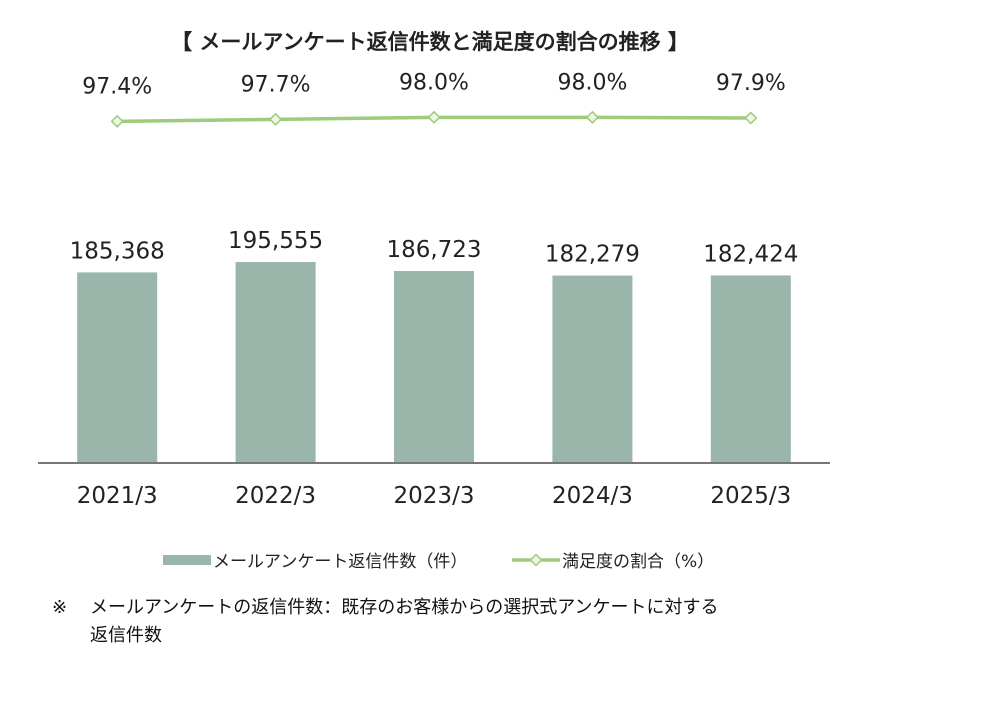  I want to click on line-value-label: 97.9%, so click(751, 83).